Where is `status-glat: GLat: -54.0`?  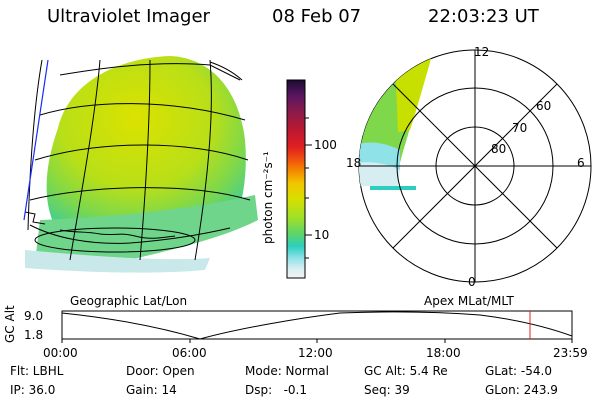
status-glat: GLat: -54.0 is located at coordinates (518, 371).